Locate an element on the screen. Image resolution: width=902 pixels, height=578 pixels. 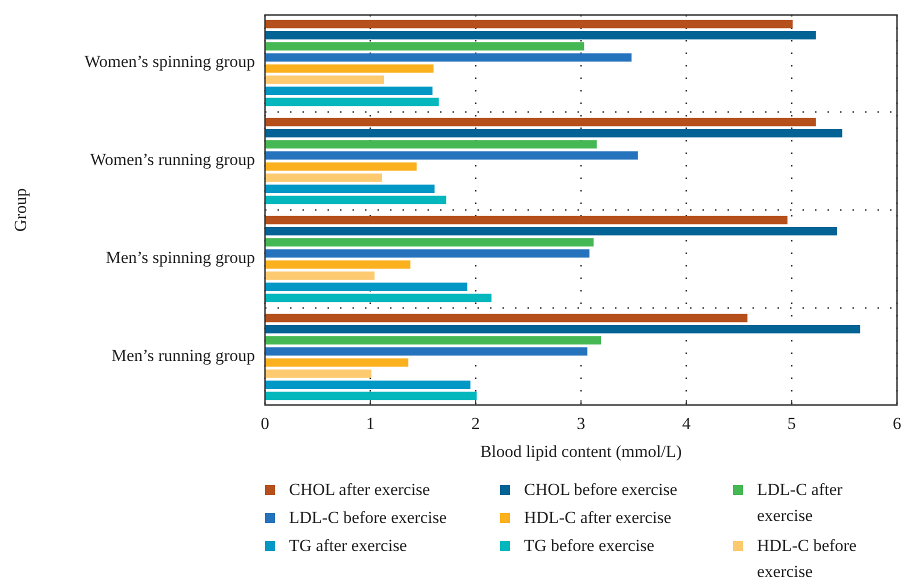
x-tick-label: 1 is located at coordinates (370, 423).